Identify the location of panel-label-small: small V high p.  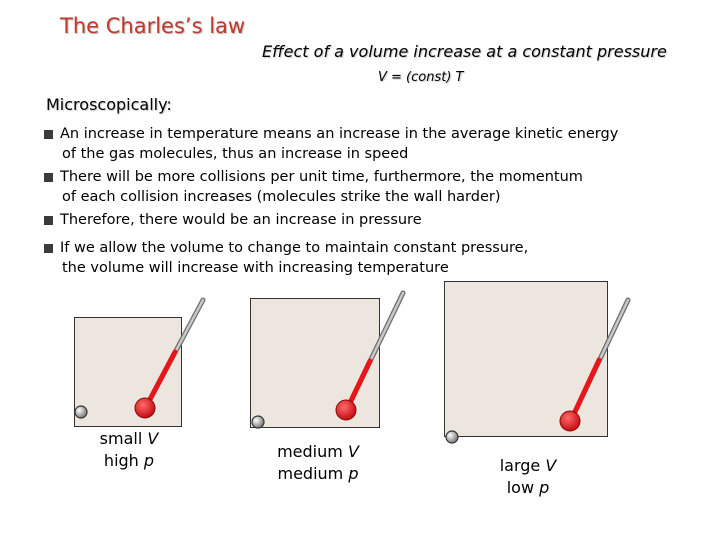
(129, 450).